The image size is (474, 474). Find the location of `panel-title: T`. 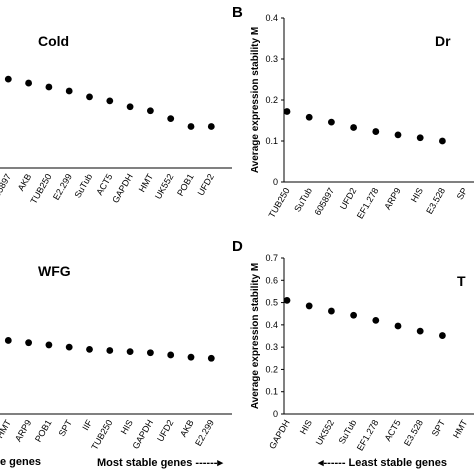

panel-title: T is located at coordinates (461, 281).